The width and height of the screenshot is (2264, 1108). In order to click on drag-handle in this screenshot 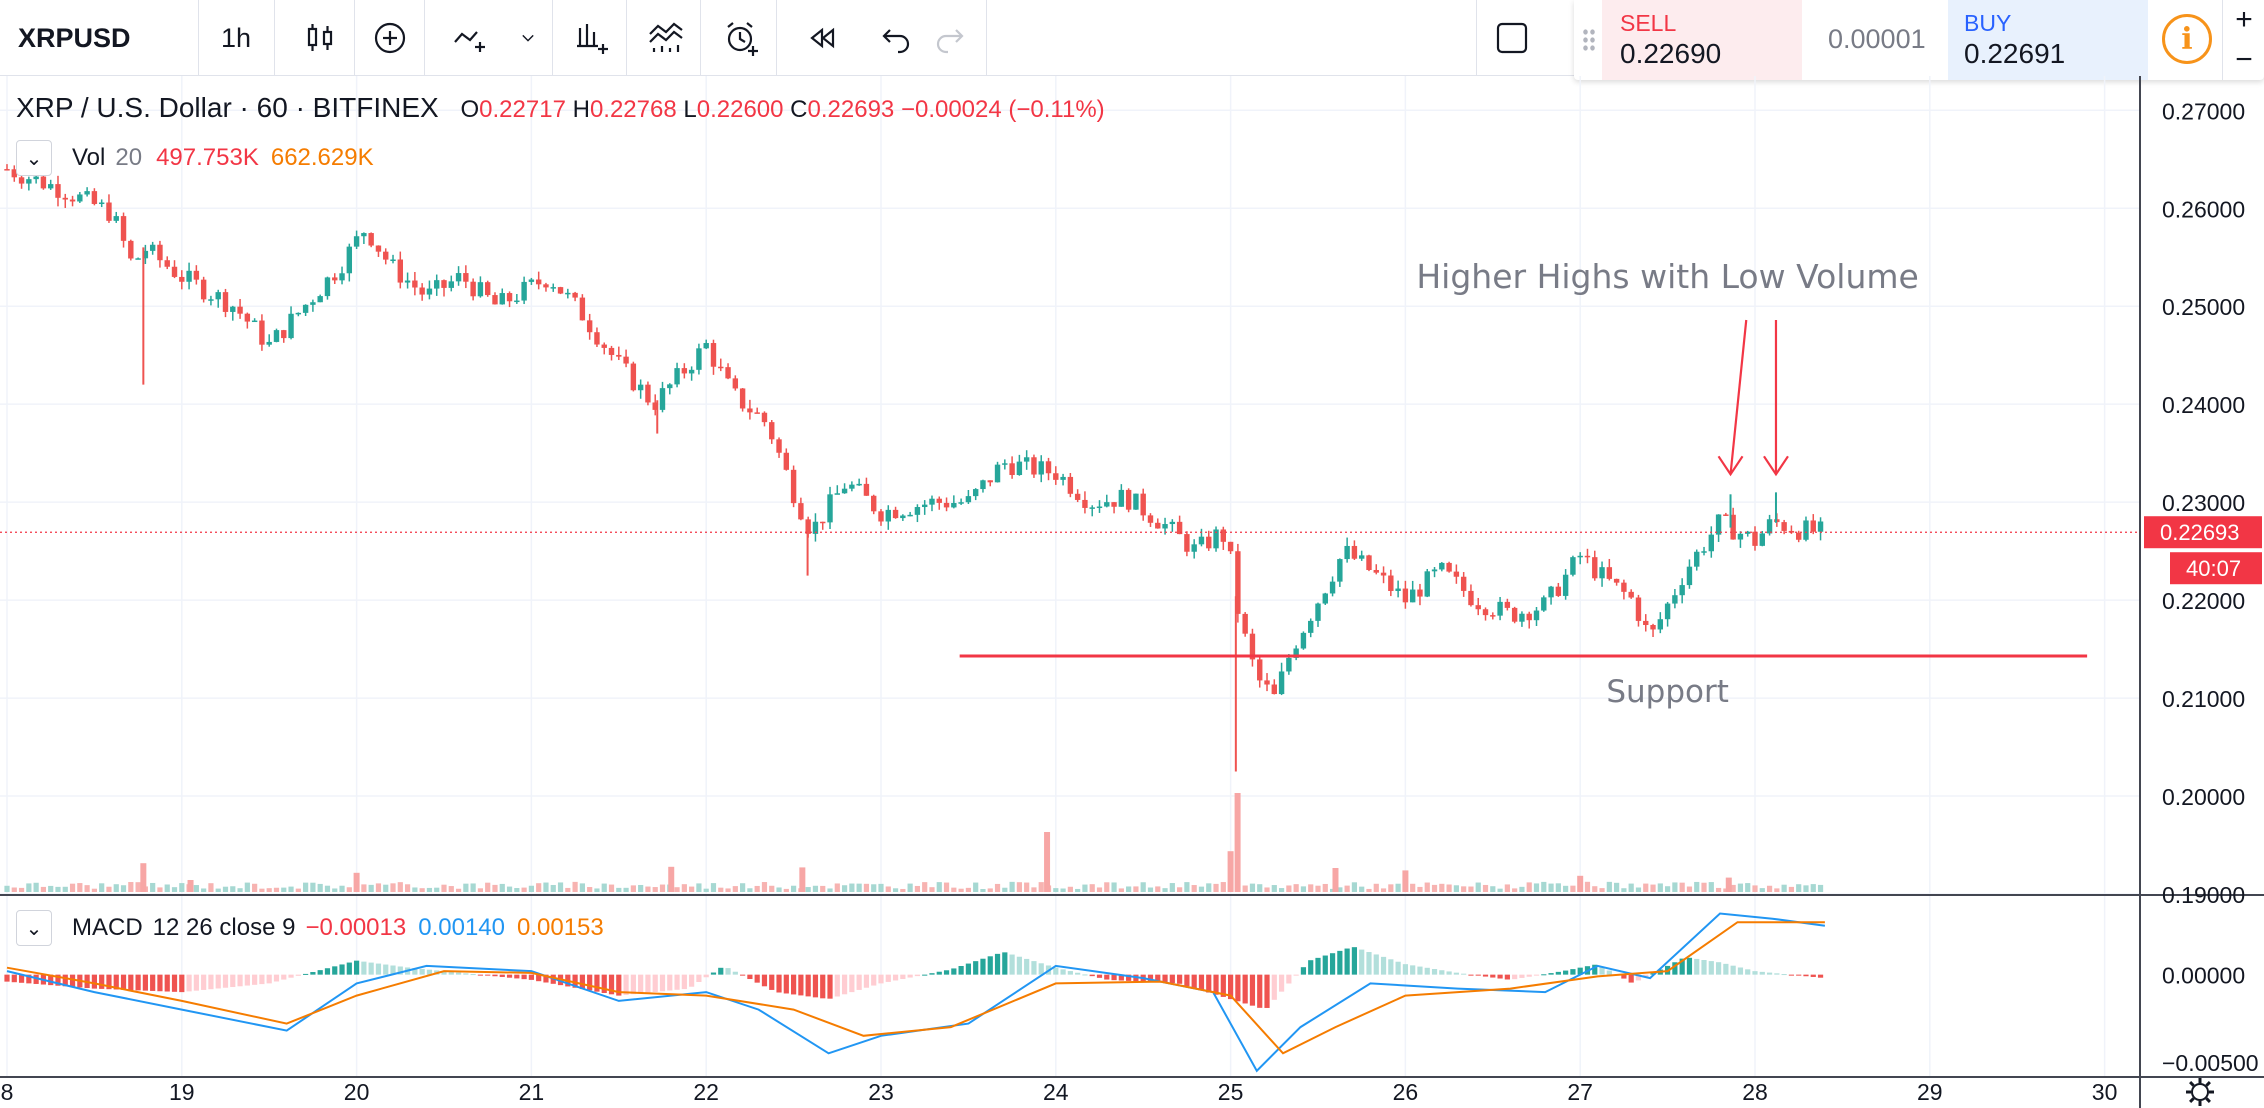, I will do `click(1589, 40)`.